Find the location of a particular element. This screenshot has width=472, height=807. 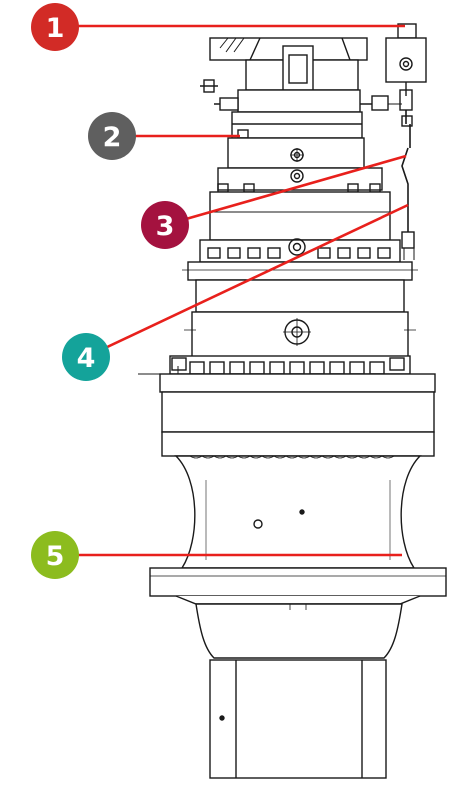

callout-1-badge: 1 is located at coordinates (55, 27).